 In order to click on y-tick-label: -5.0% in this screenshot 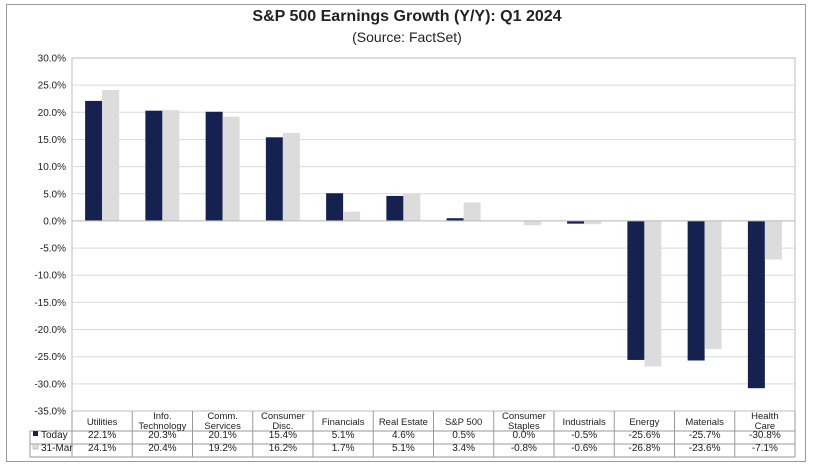, I will do `click(53, 249)`.